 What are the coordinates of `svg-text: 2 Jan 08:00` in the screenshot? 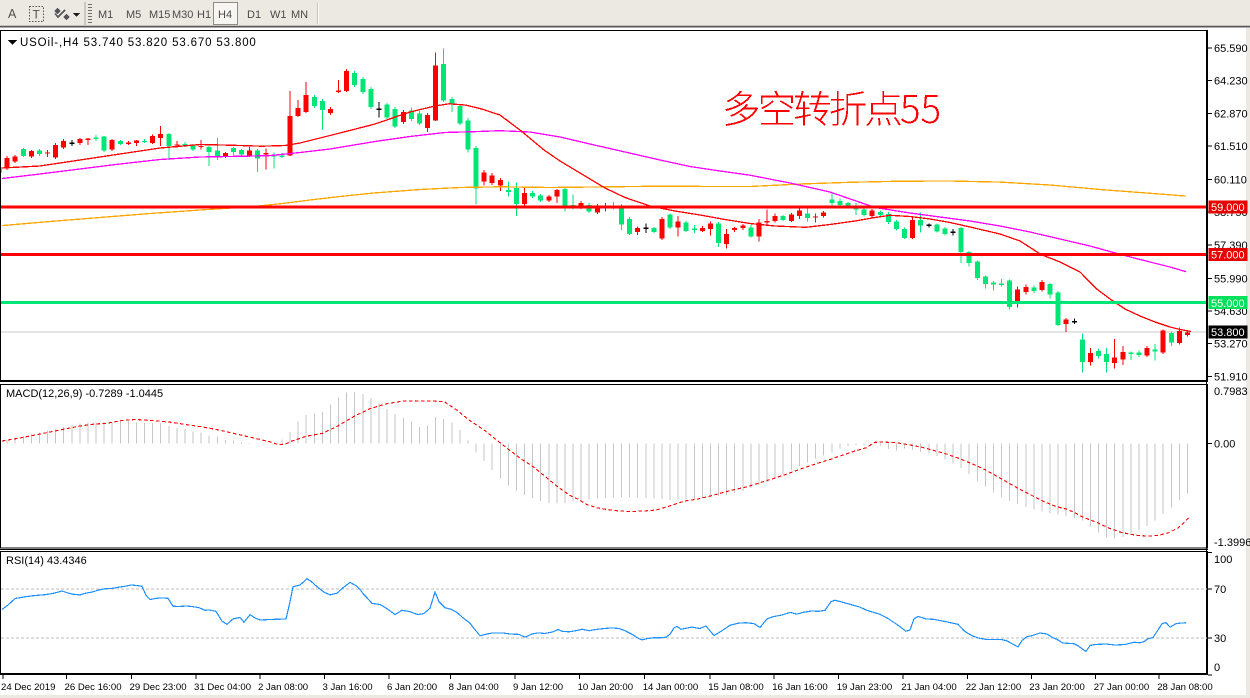 It's located at (283, 687).